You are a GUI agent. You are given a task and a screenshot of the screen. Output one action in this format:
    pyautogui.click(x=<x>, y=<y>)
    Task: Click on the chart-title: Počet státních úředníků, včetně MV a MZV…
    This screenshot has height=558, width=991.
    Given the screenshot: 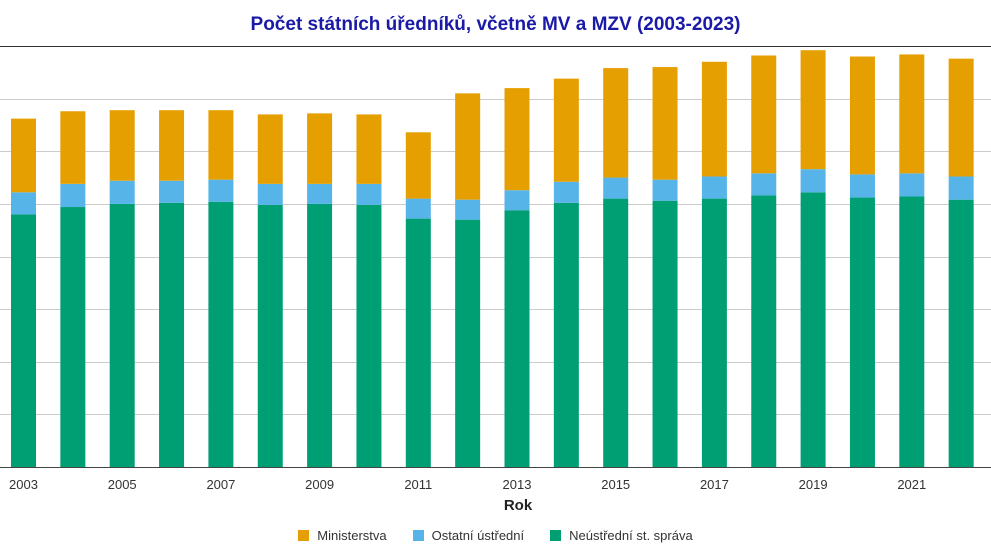 What is the action you would take?
    pyautogui.click(x=495, y=24)
    